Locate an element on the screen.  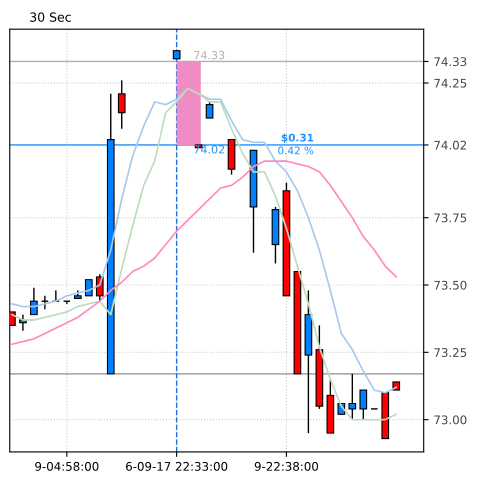
y-tick-label: 73.75 is located at coordinates (450, 217).